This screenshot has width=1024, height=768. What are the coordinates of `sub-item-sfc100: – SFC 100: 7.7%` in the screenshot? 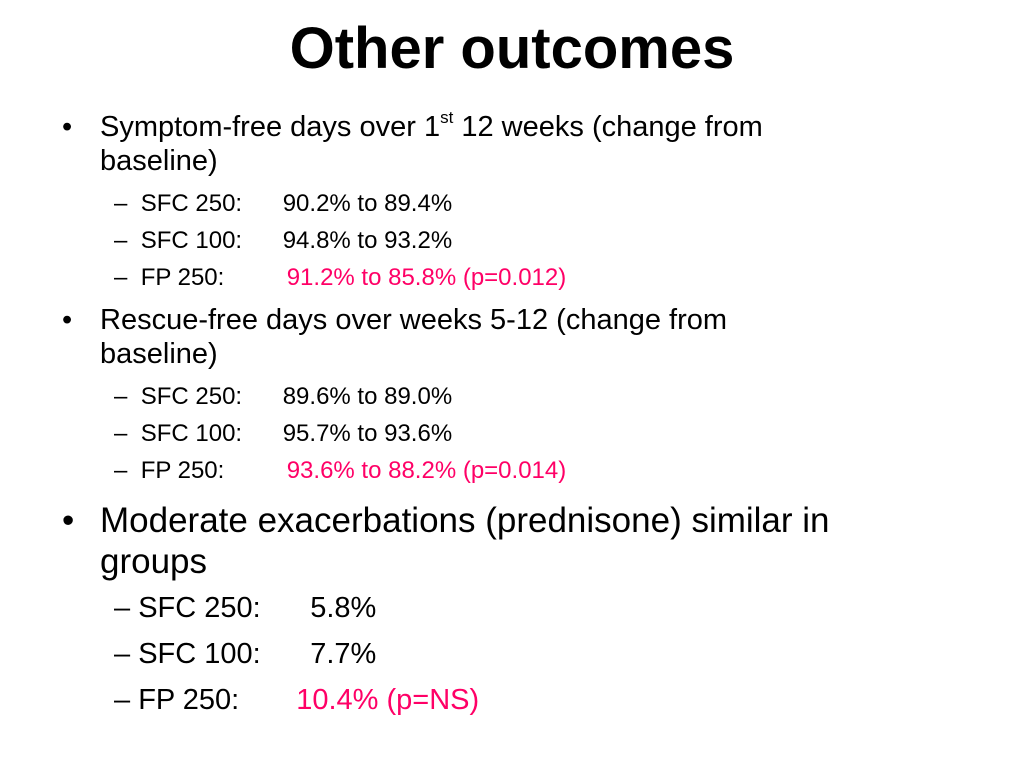 It's located at (245, 654).